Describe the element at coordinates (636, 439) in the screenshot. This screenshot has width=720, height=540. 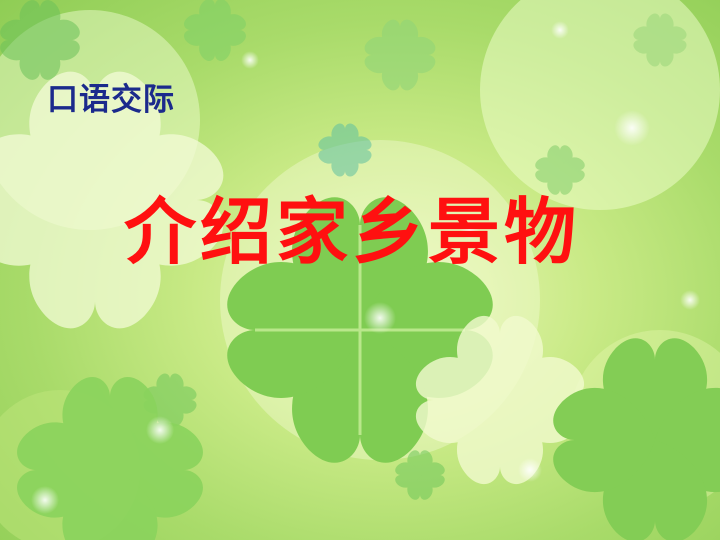
I see `clover-right-edge` at that location.